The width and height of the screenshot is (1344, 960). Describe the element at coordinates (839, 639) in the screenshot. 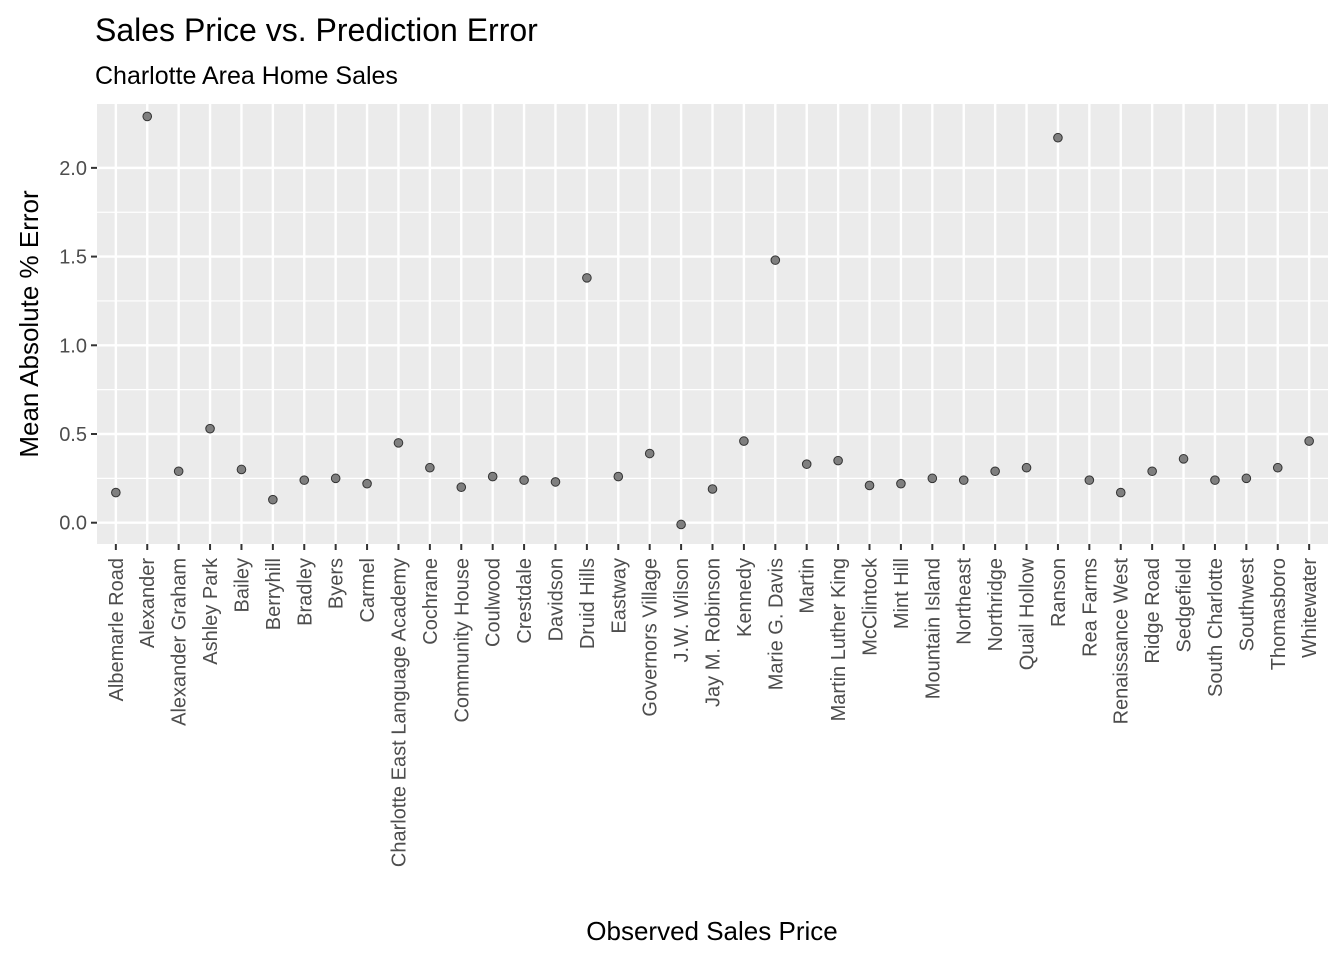

I see `x-tick-label: Martin Luther King` at that location.